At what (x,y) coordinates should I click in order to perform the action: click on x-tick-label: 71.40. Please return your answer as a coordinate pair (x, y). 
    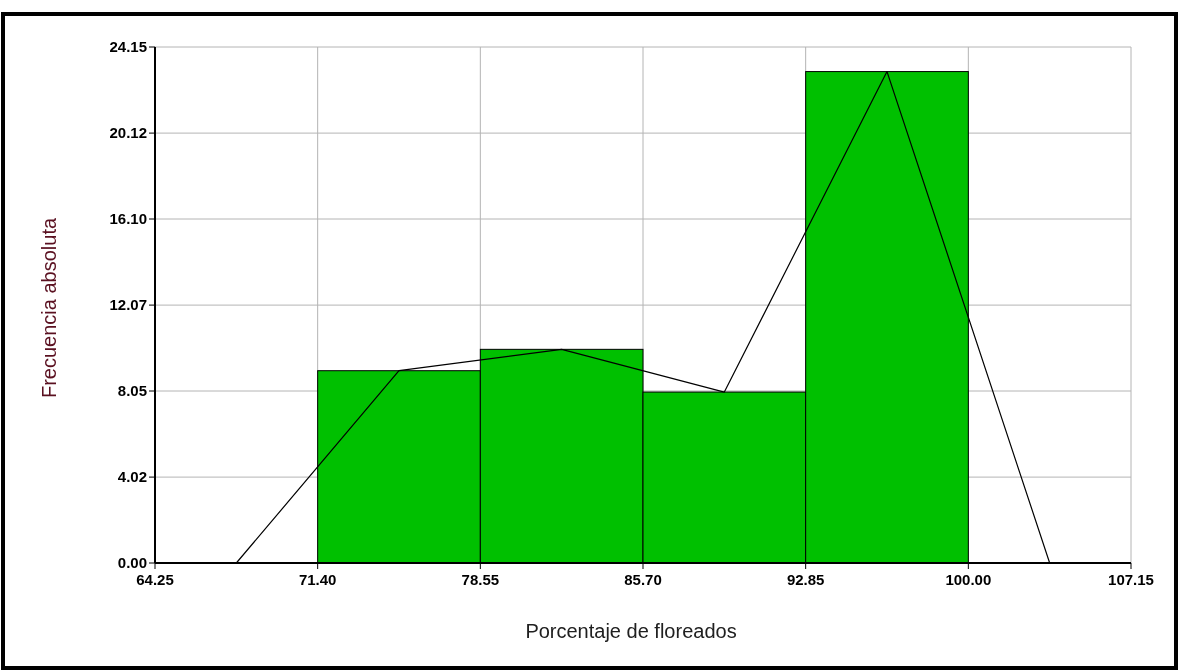
    Looking at the image, I should click on (317, 579).